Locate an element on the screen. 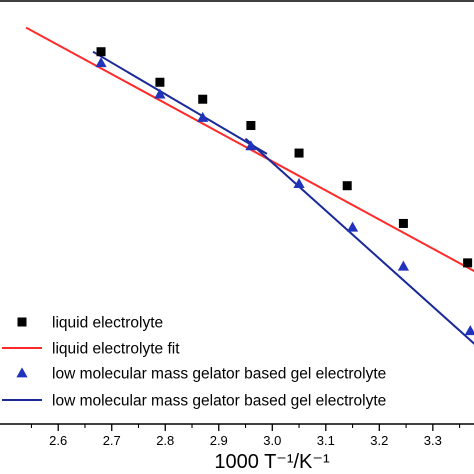  legend-triangle-symbol is located at coordinates (22, 372).